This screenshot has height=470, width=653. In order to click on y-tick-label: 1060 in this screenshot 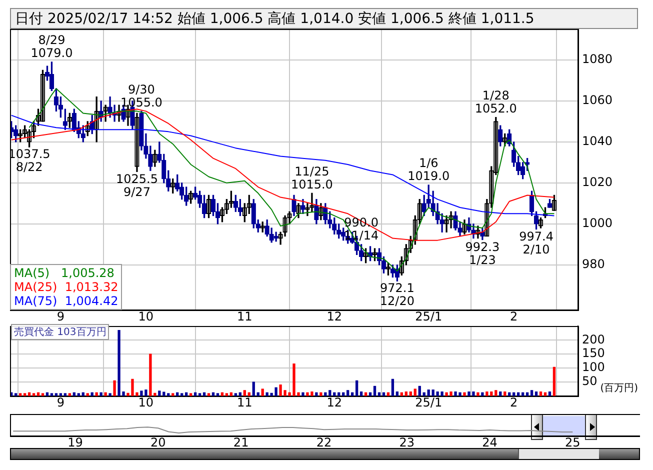, I will do `click(597, 100)`.